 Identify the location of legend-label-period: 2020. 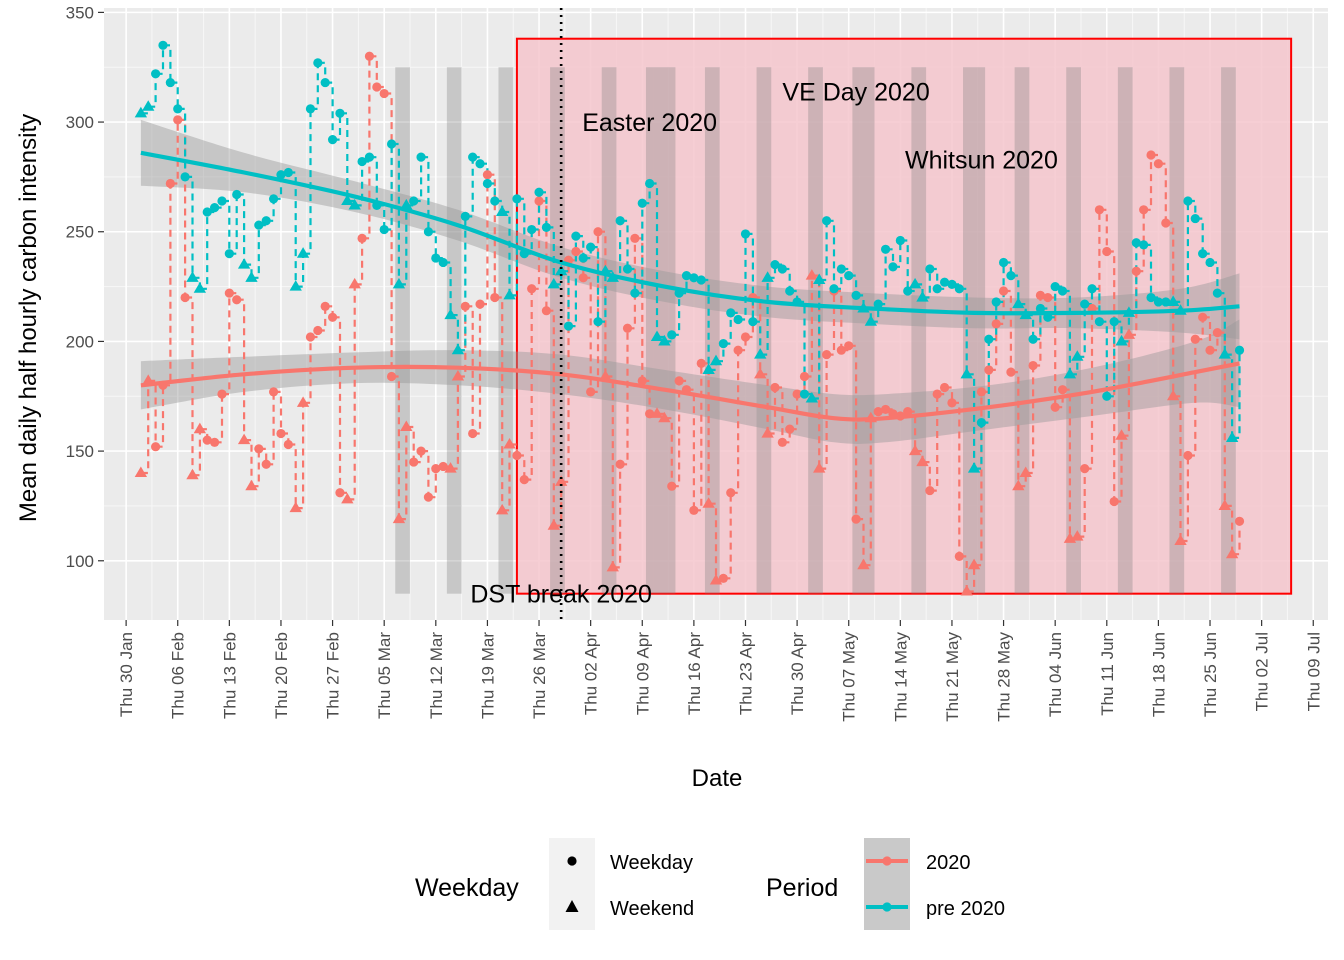
(948, 863).